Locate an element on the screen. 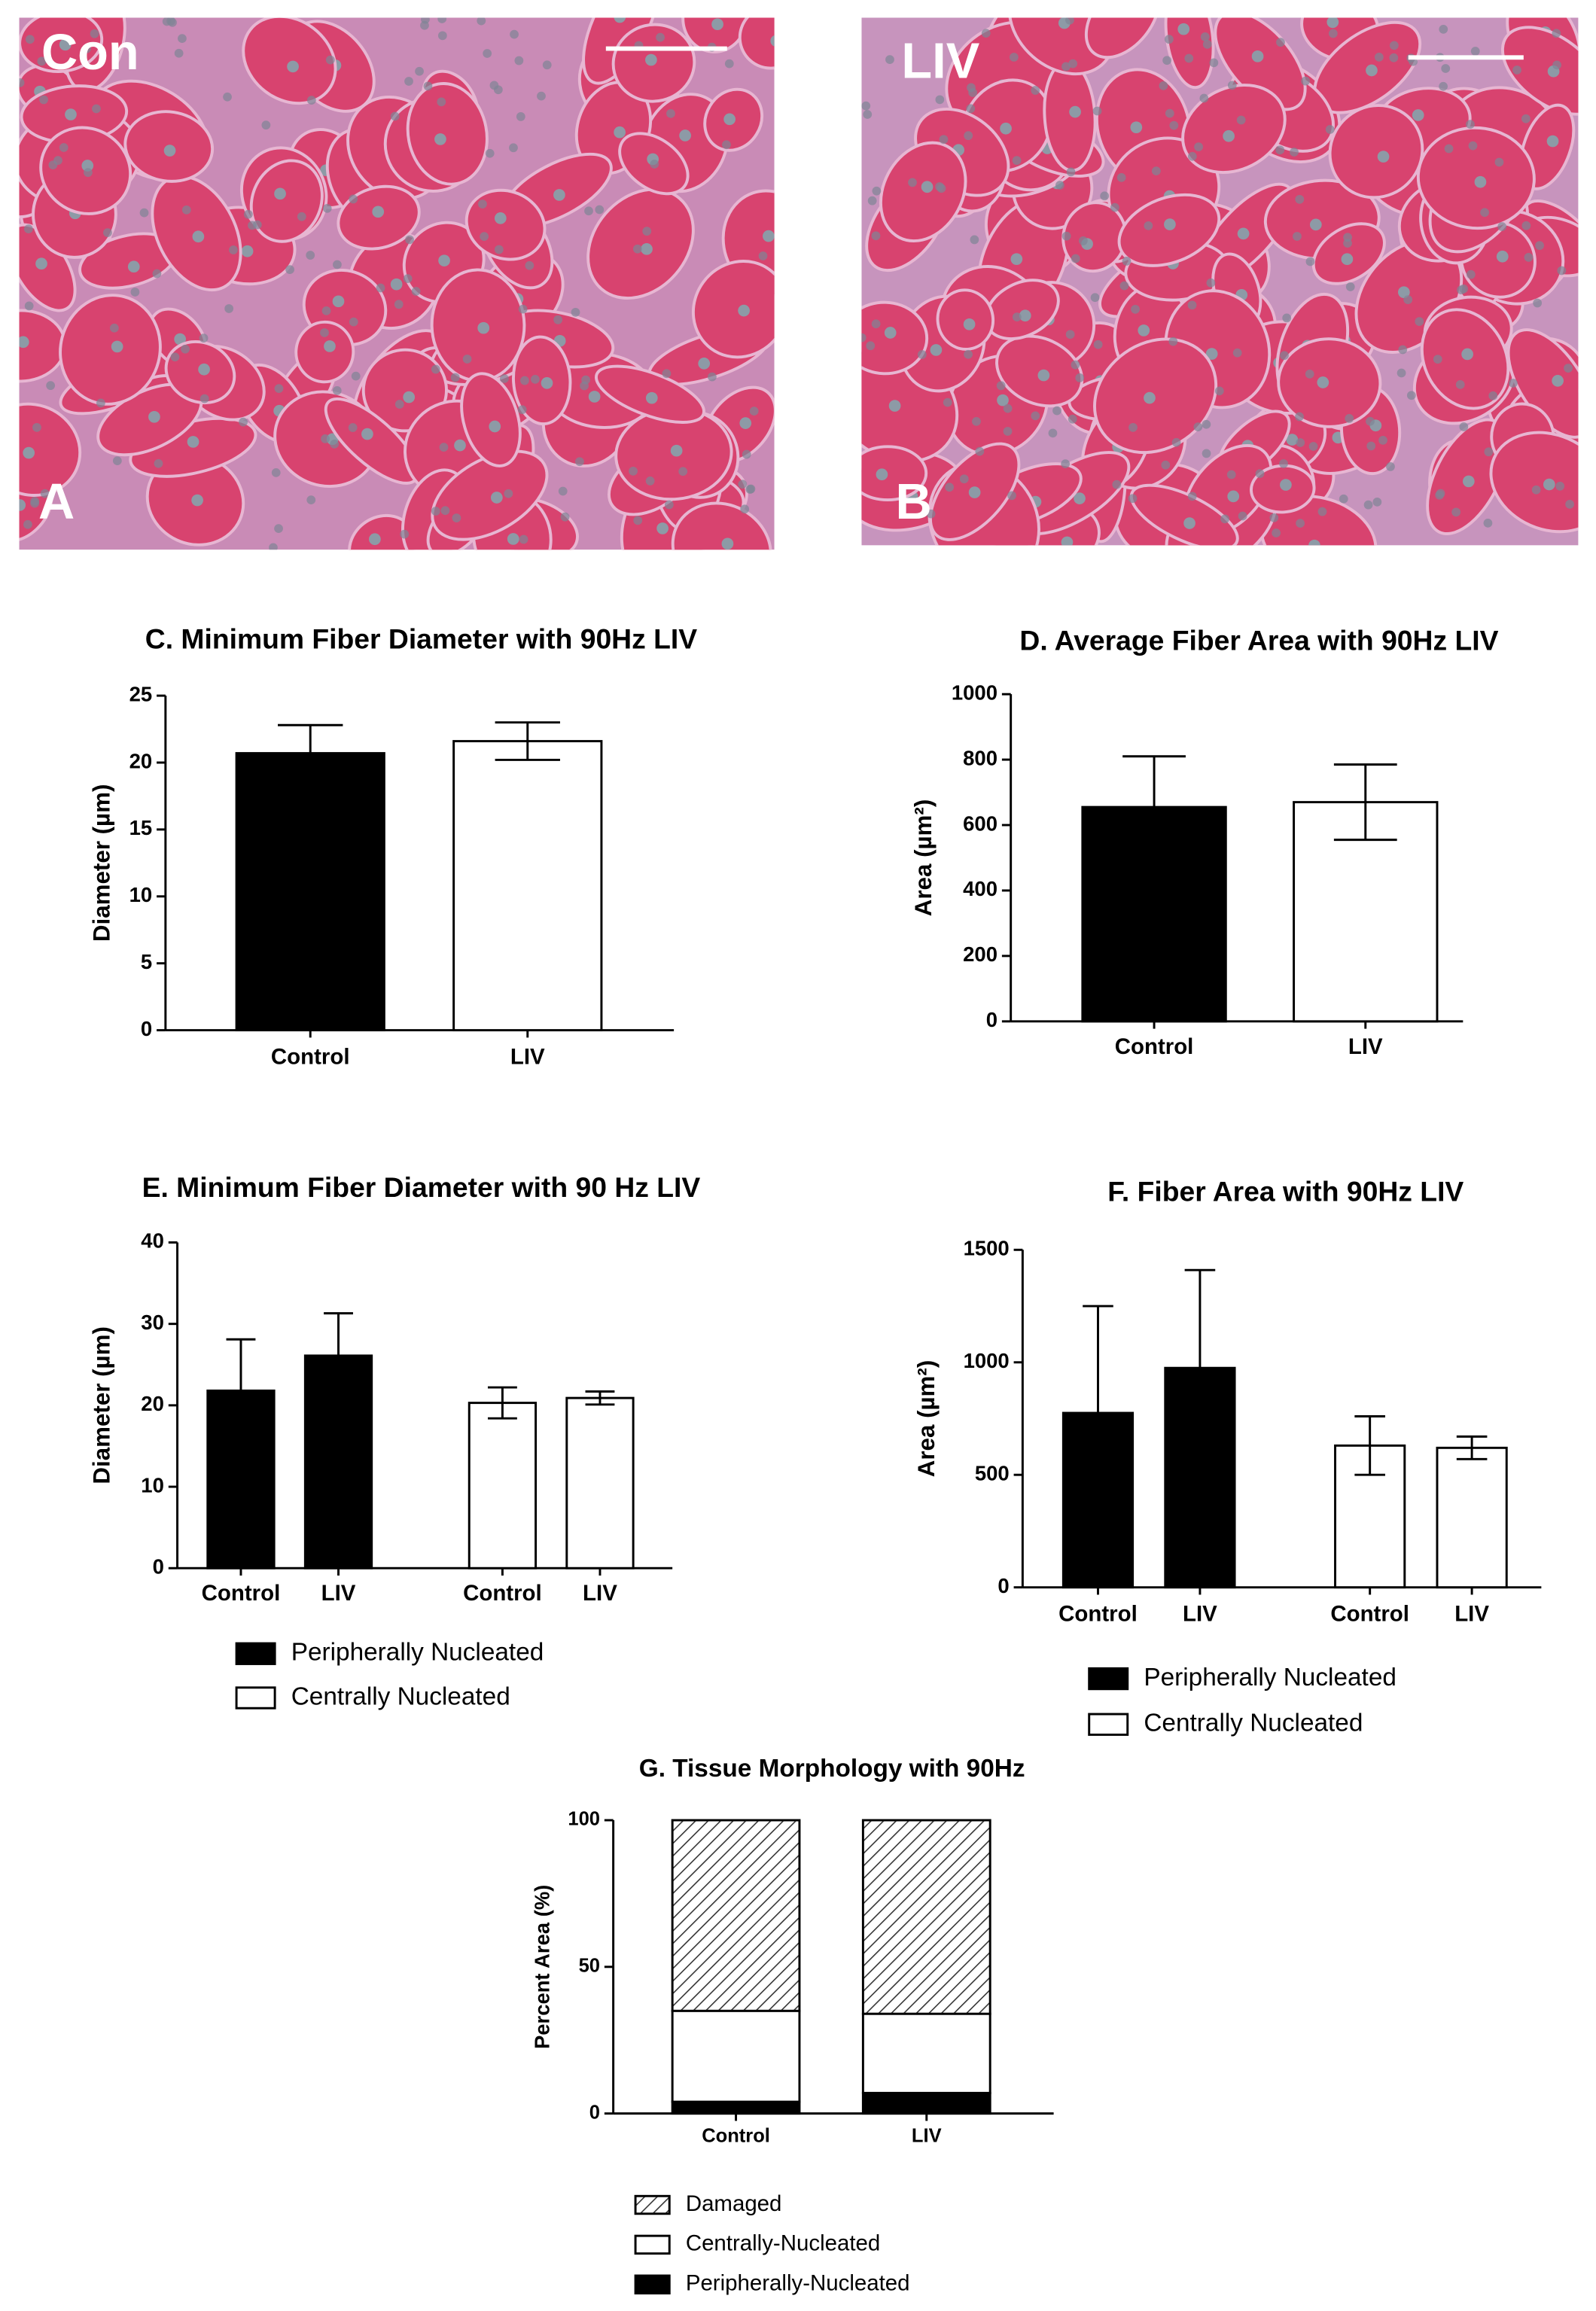 The width and height of the screenshot is (1596, 2311). y-axis-label: Percent Area (%) is located at coordinates (543, 1967).